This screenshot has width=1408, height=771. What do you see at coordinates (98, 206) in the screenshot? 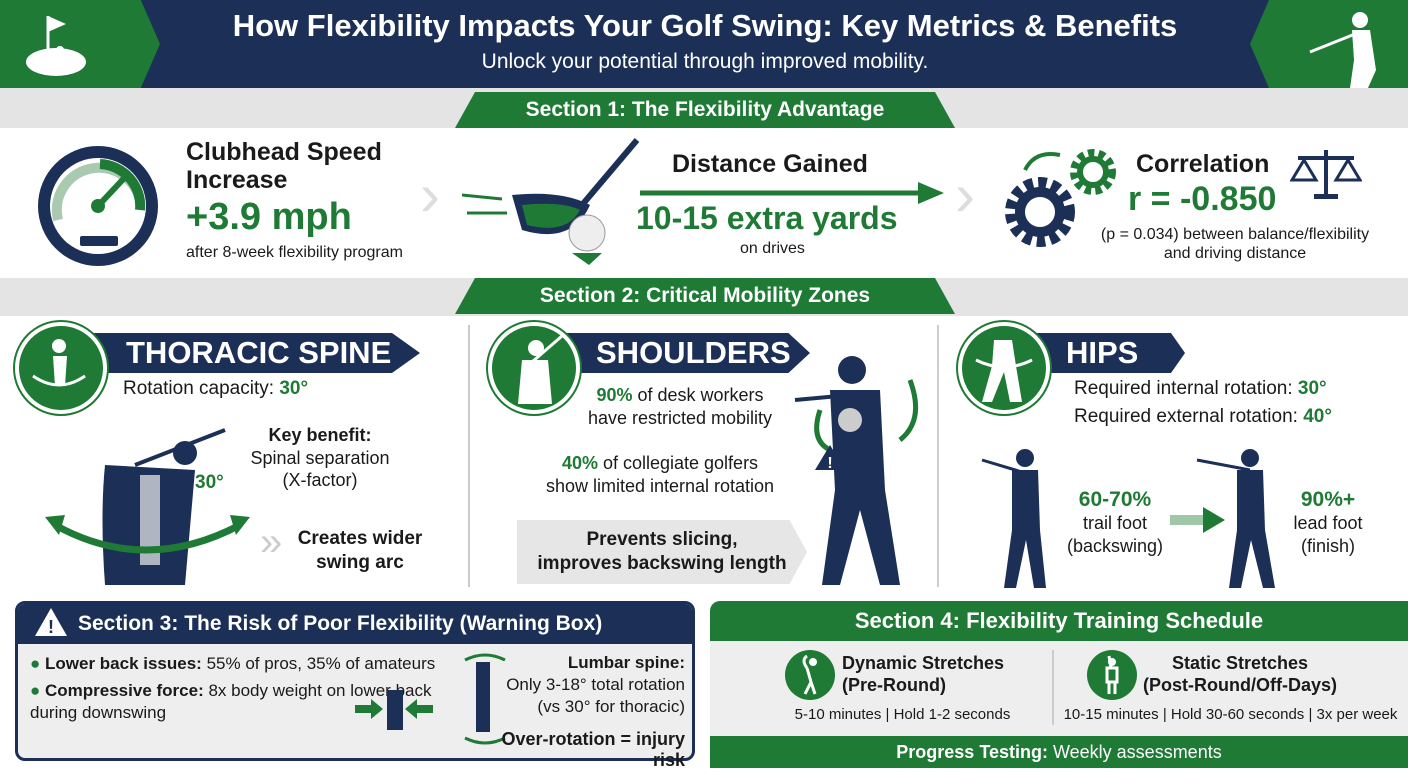
I see `speedometer-icon` at bounding box center [98, 206].